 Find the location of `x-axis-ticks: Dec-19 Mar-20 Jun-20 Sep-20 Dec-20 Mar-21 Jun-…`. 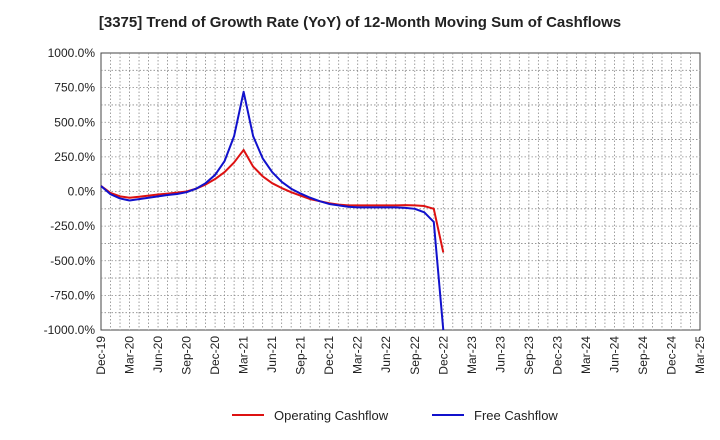

x-axis-ticks: Dec-19 Mar-20 Jun-20 Sep-20 Dec-20 Mar-21 Jun-… is located at coordinates (400, 355).